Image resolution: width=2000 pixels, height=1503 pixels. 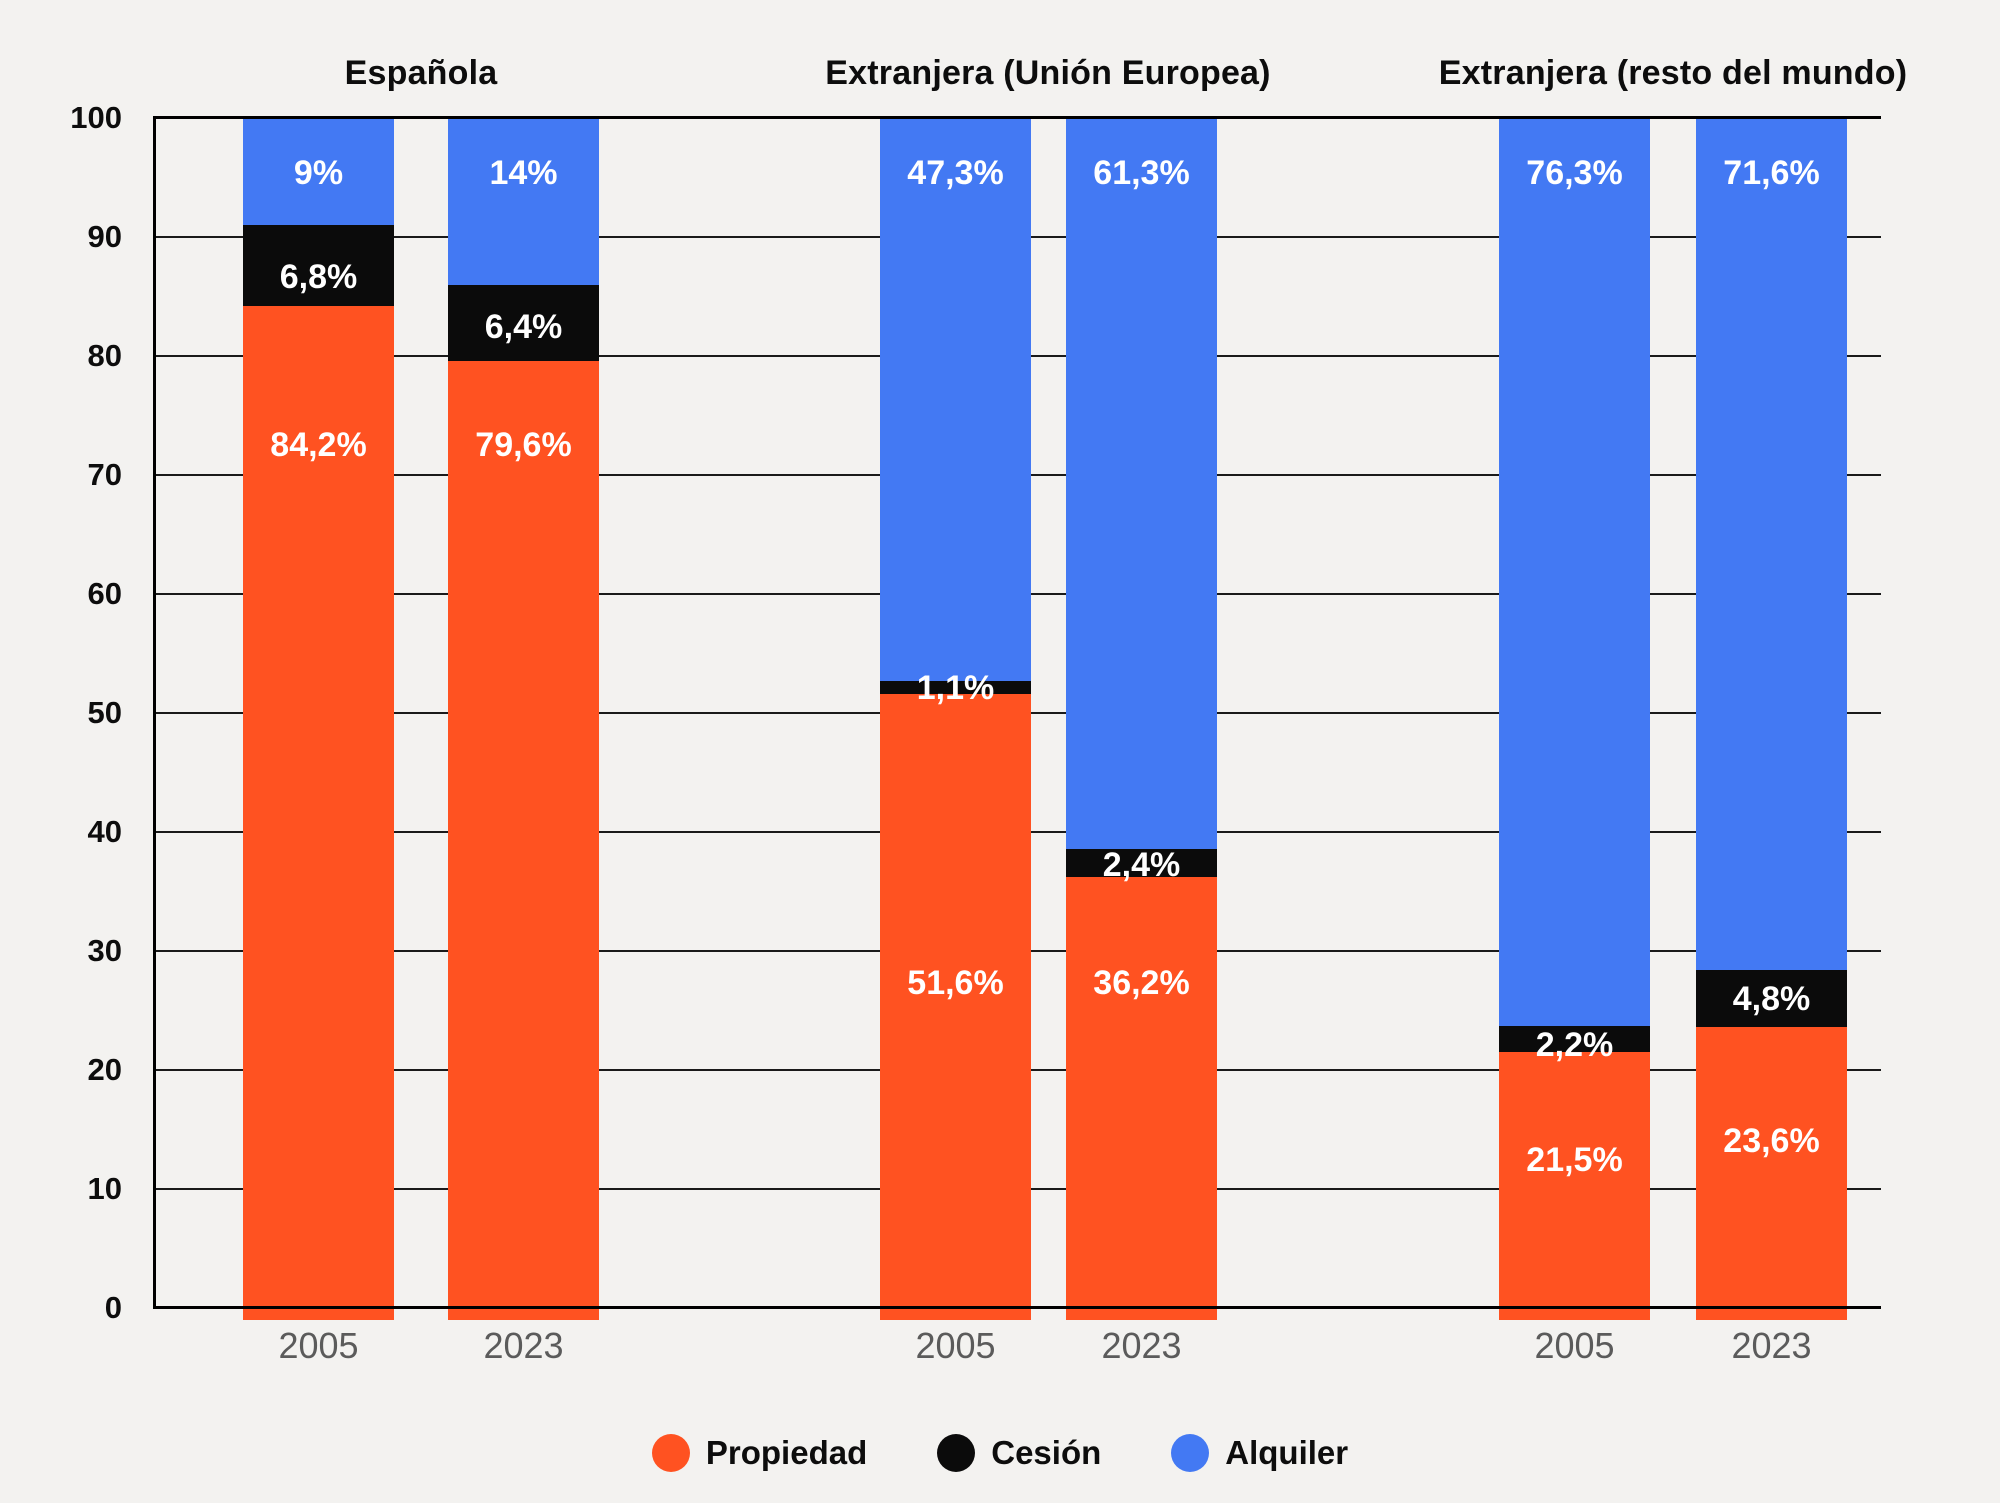 I want to click on bar-segment-alquiler-Extranjera (Unión Europea)-2023, so click(x=1141, y=484).